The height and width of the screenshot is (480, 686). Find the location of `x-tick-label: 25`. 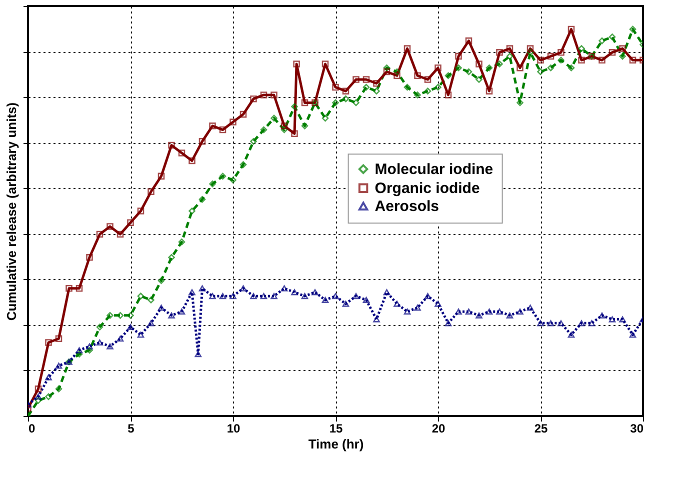

x-tick-label: 25 is located at coordinates (541, 429).